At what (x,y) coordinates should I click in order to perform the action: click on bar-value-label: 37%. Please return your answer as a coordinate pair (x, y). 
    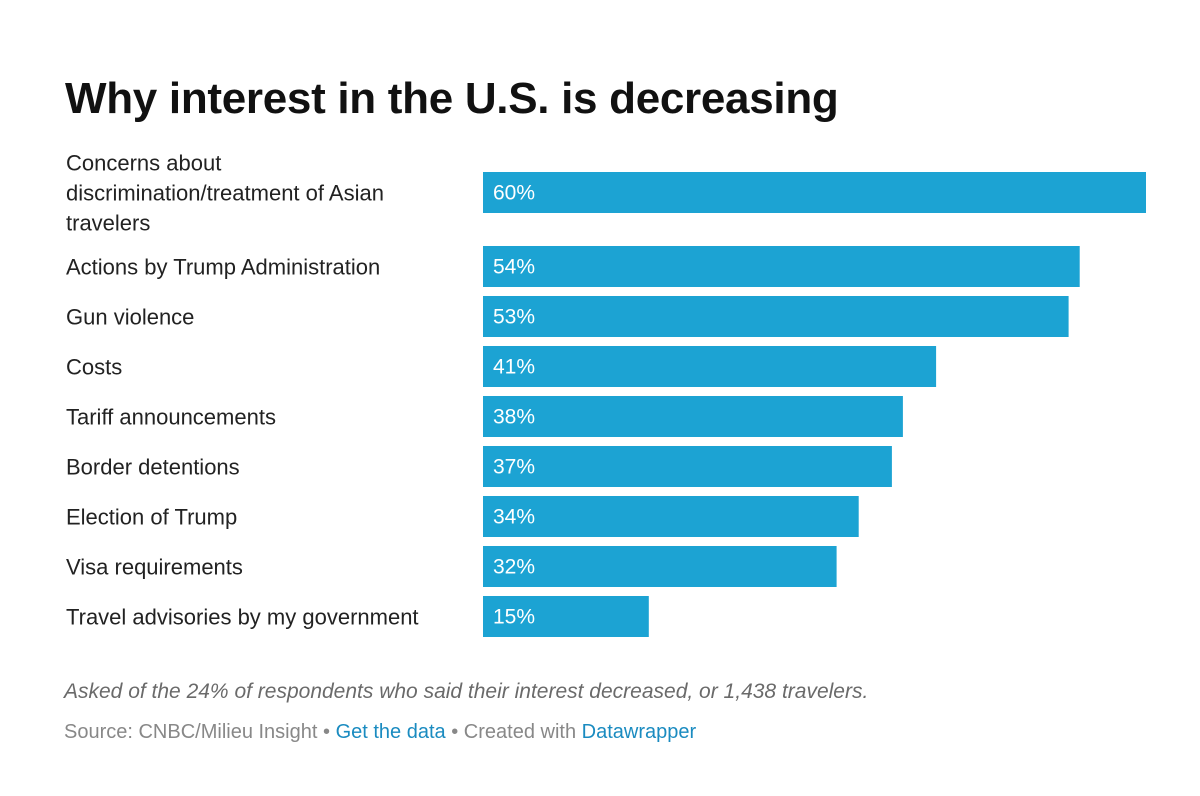
    Looking at the image, I should click on (514, 467).